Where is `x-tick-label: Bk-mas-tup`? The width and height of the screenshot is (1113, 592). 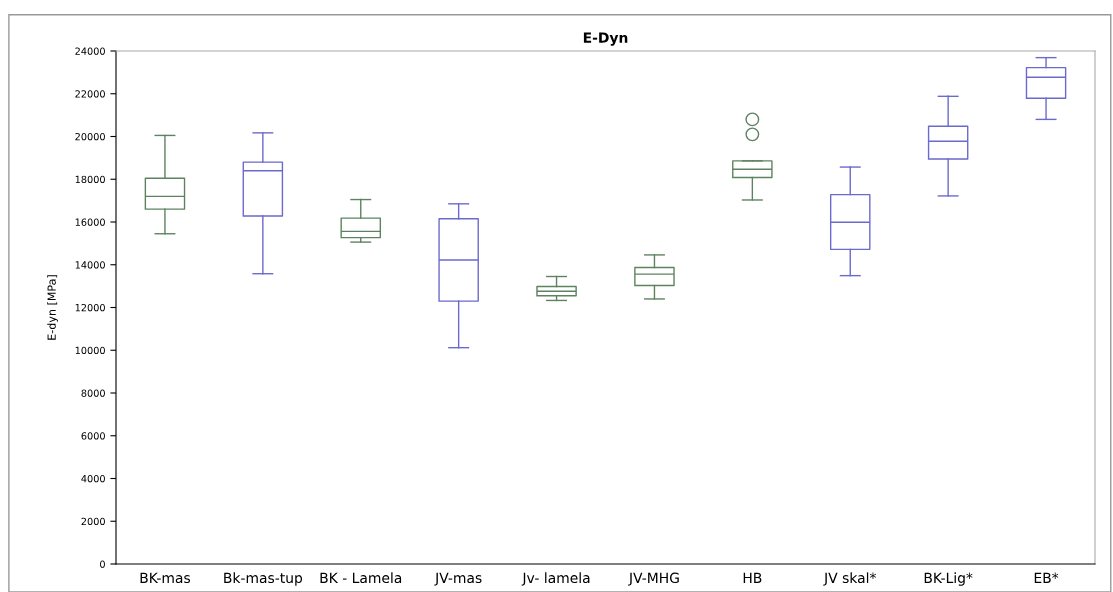 x-tick-label: Bk-mas-tup is located at coordinates (263, 579).